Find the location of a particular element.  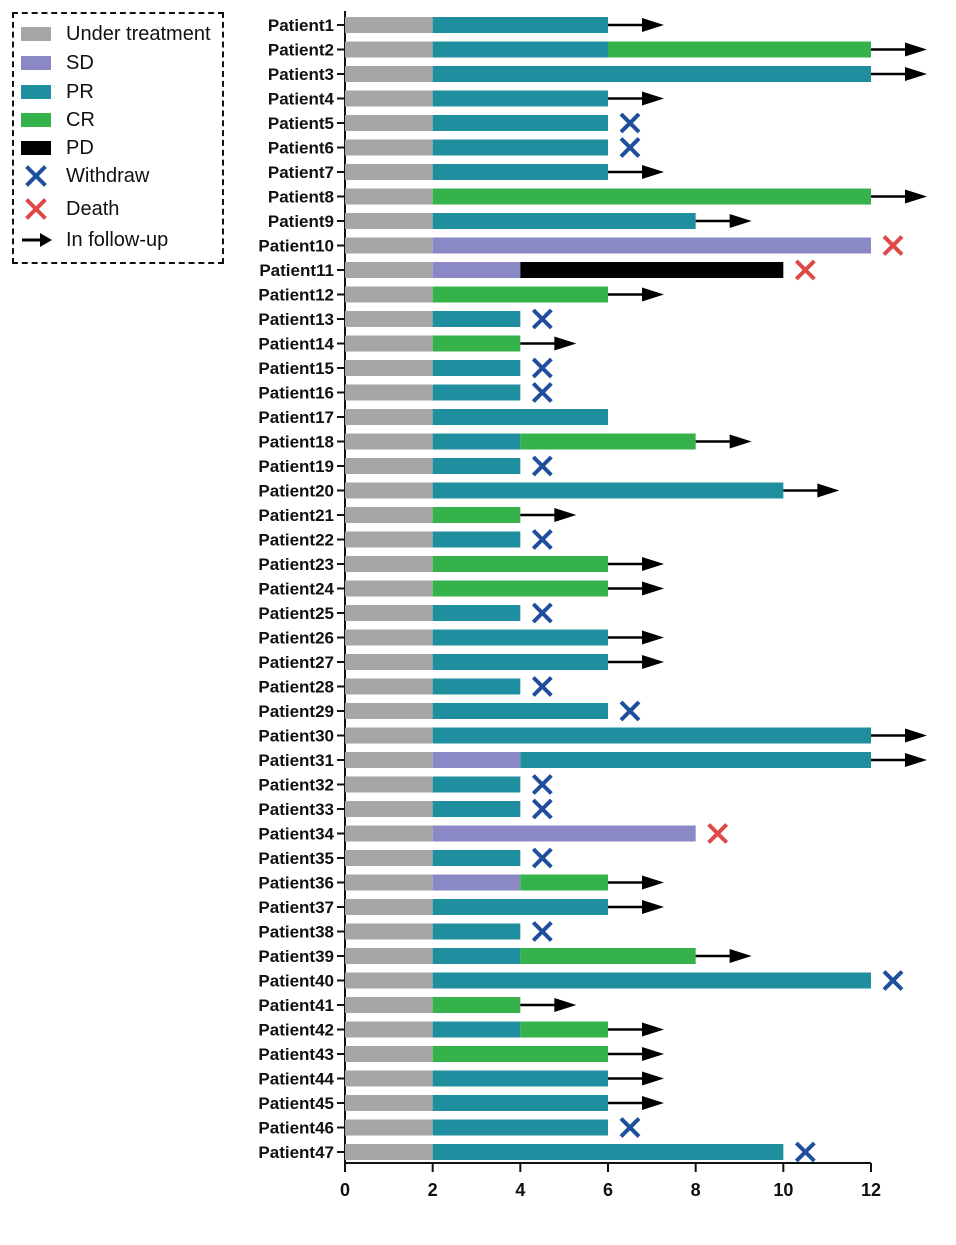

patient-label-7: Patient7 is located at coordinates (301, 172).